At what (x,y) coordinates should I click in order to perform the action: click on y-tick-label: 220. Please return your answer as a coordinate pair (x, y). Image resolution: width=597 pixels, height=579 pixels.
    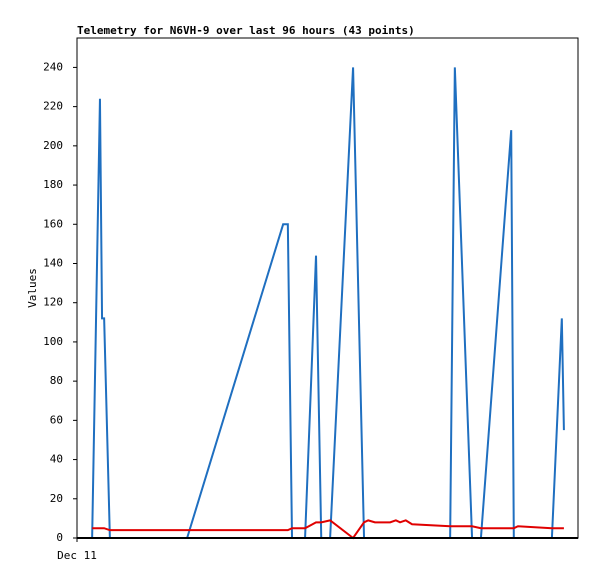
    Looking at the image, I should click on (53, 106).